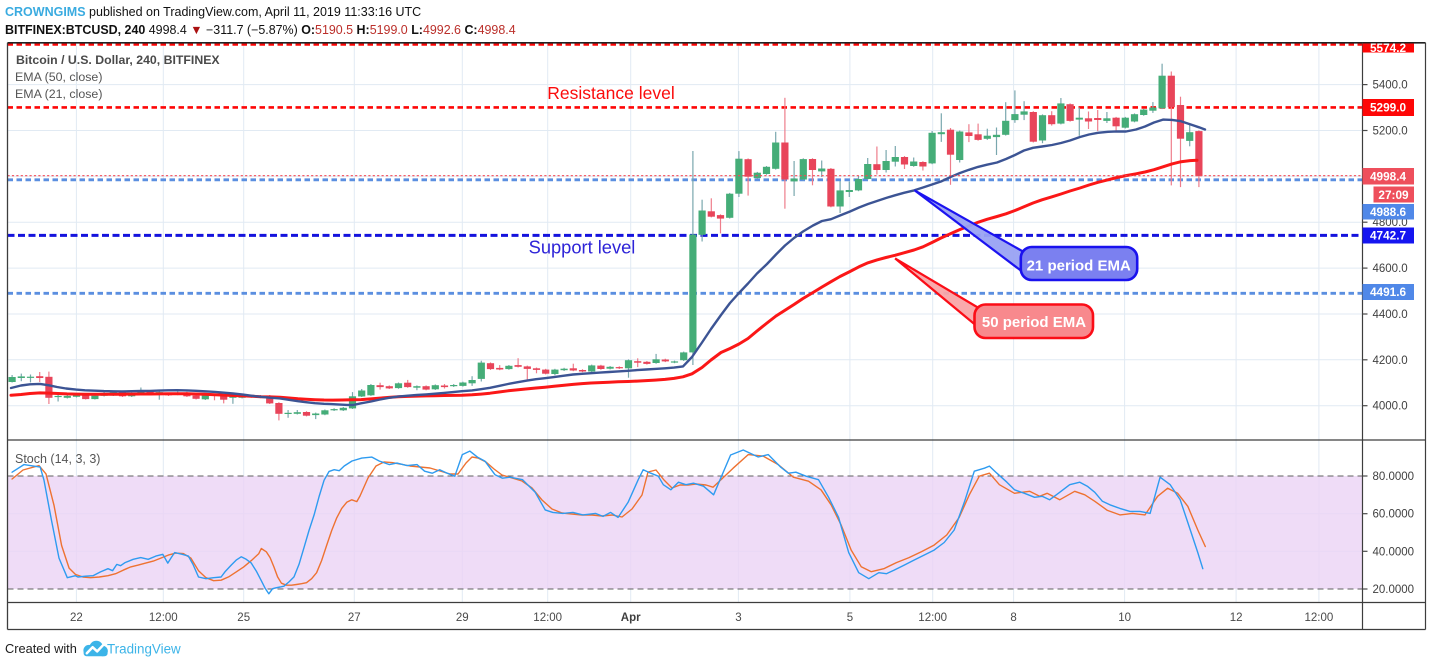  What do you see at coordinates (1388, 236) in the screenshot?
I see `svg-text: 4742.7` at bounding box center [1388, 236].